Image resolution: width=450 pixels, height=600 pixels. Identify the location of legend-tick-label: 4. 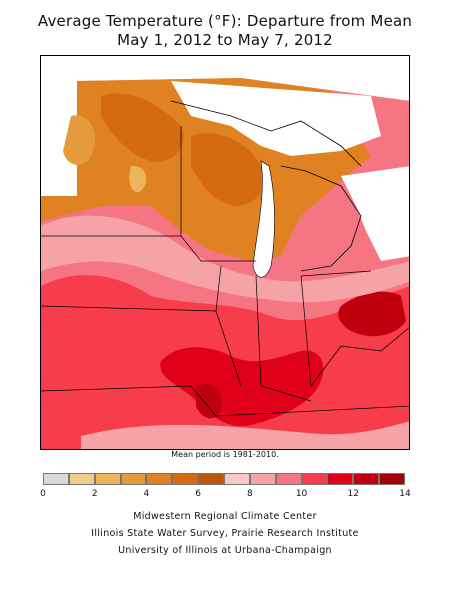
(146, 494).